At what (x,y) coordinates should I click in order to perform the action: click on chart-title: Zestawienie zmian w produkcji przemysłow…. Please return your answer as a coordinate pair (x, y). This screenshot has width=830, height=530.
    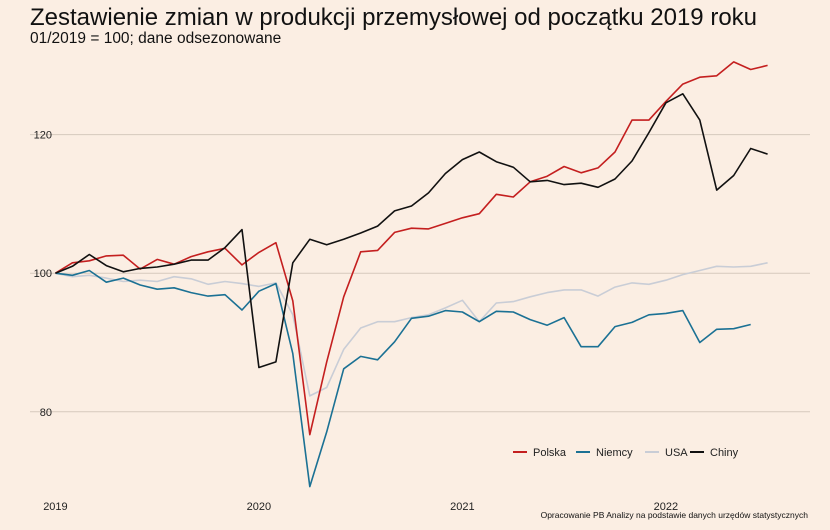
    Looking at the image, I should click on (394, 17).